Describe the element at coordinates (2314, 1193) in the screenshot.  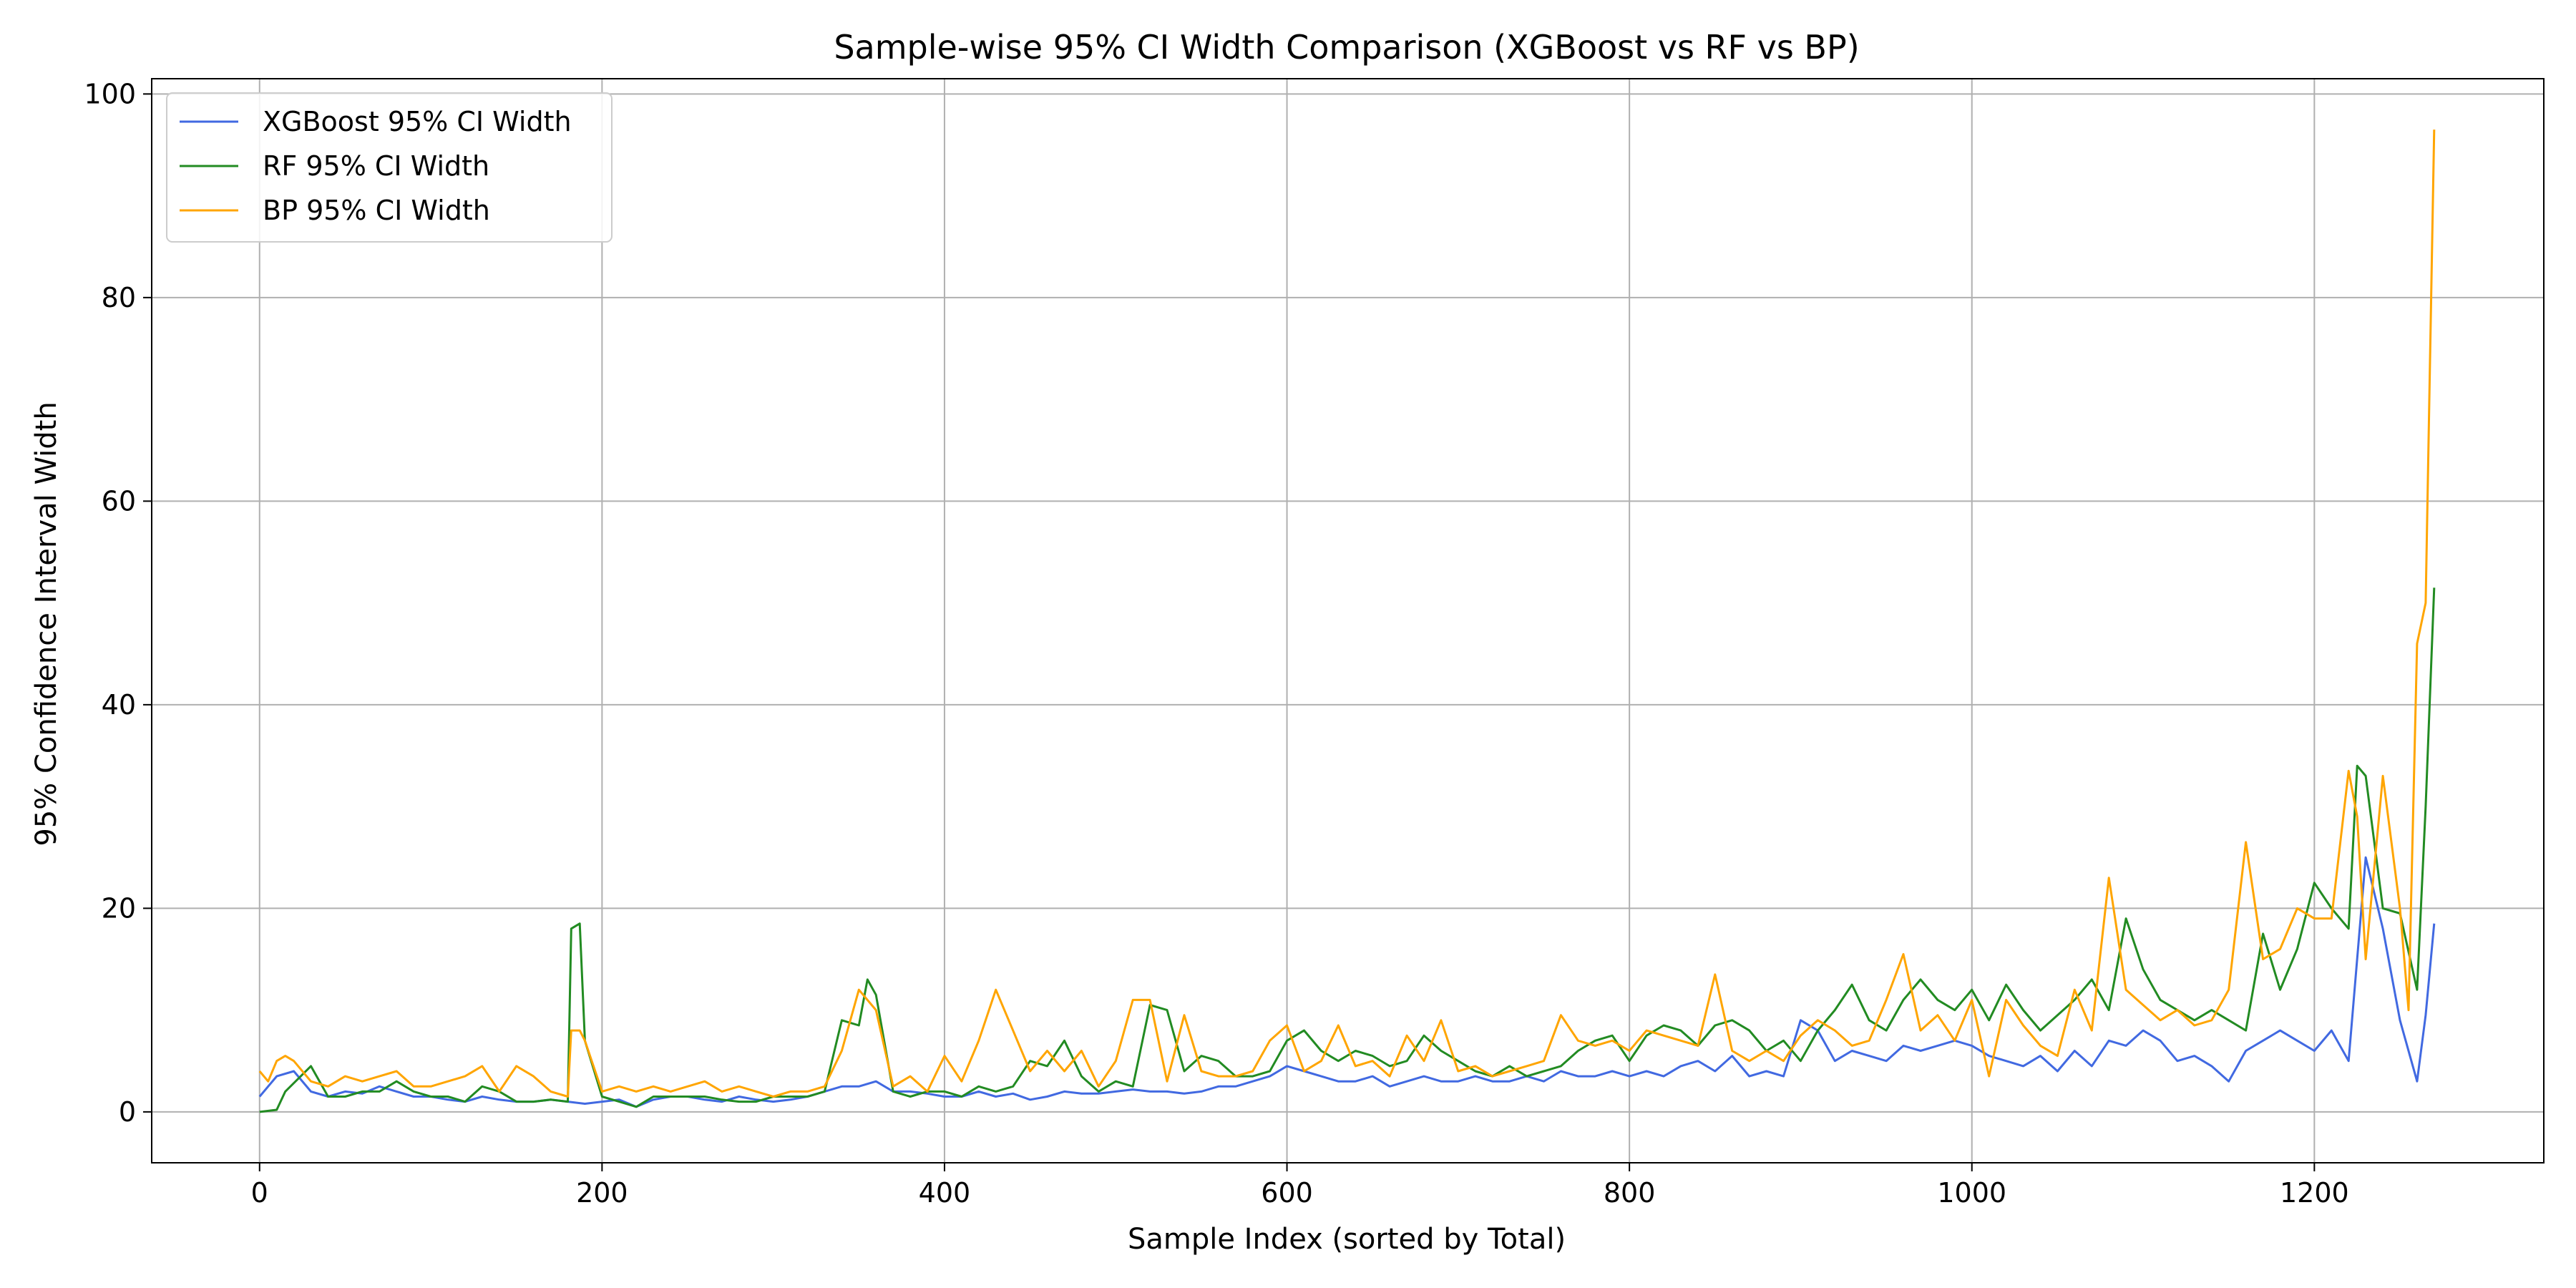
I see `x-tick-label: 1200` at that location.